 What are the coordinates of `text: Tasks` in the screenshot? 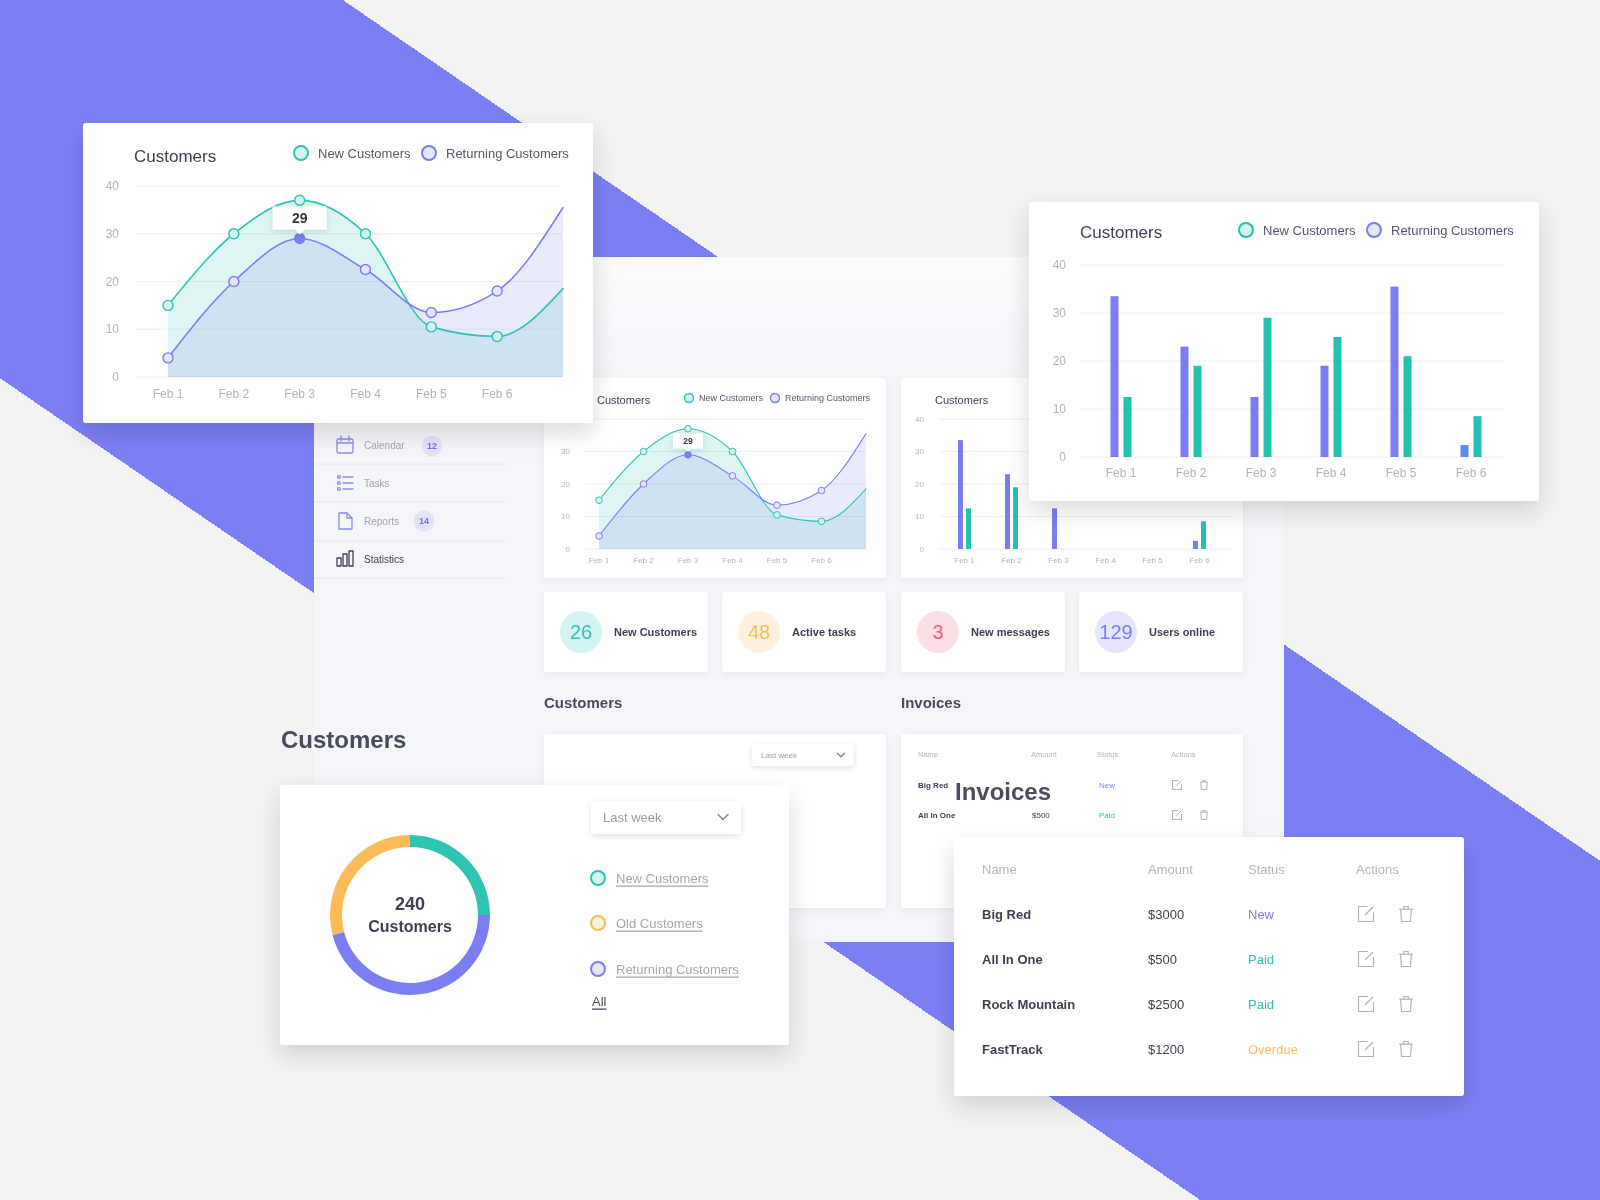 It's located at (377, 483).